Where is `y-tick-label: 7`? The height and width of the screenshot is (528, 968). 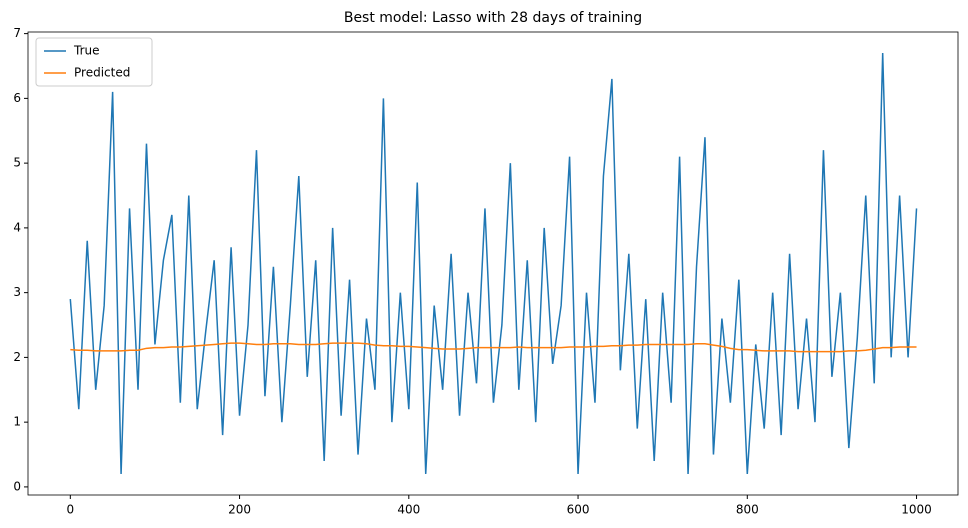
y-tick-label: 7 is located at coordinates (17, 33).